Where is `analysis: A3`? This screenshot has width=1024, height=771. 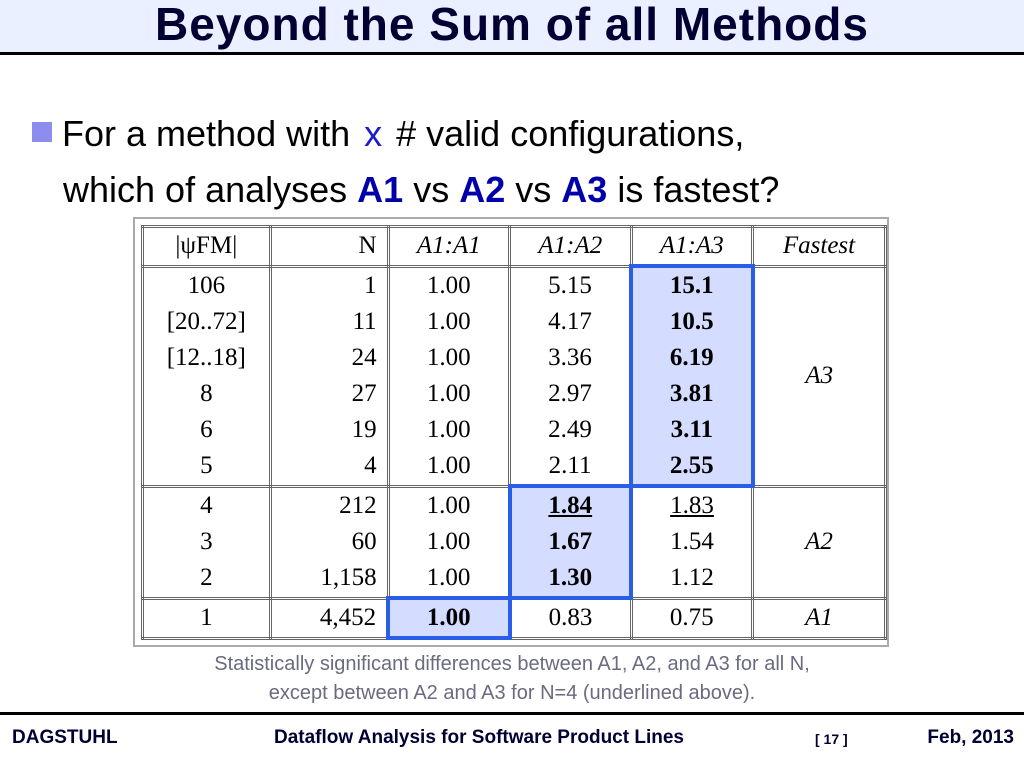 analysis: A3 is located at coordinates (584, 189).